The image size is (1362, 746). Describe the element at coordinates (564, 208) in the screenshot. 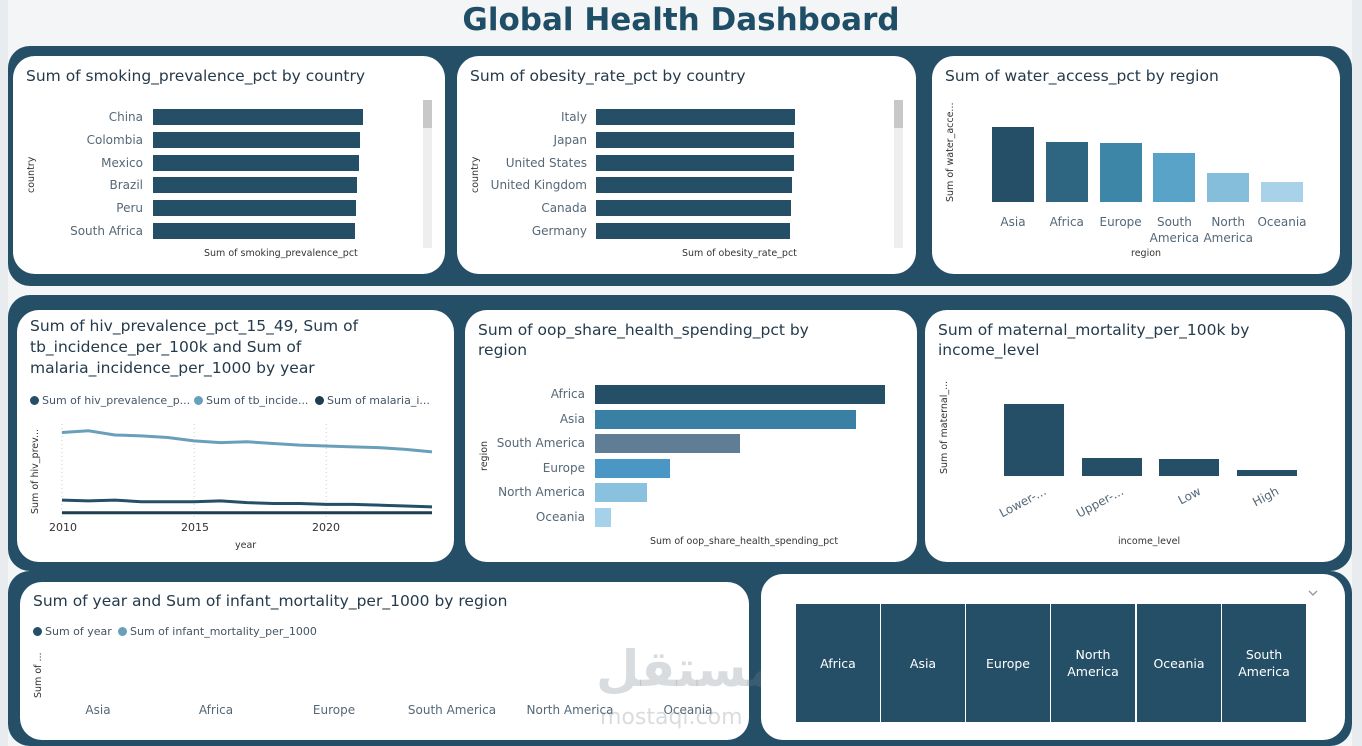

I see `obesity-cat-label: Canada` at that location.